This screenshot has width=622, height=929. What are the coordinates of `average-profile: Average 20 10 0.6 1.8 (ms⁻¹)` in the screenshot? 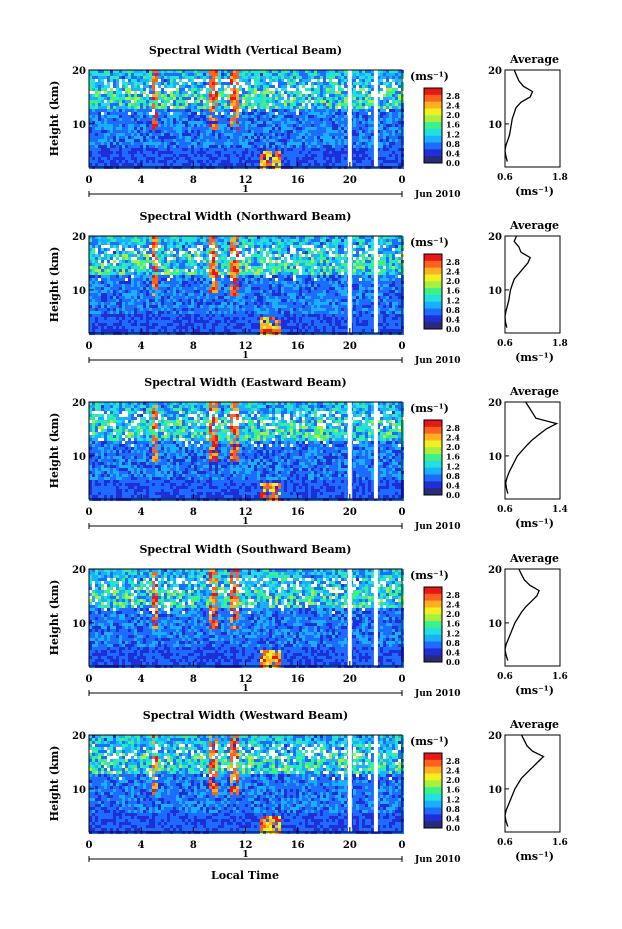 It's located at (528, 125).